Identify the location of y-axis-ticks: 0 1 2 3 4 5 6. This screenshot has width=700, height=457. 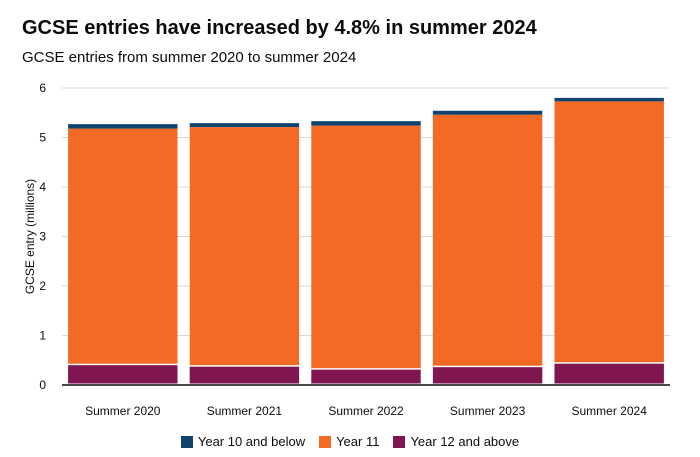
(42, 236).